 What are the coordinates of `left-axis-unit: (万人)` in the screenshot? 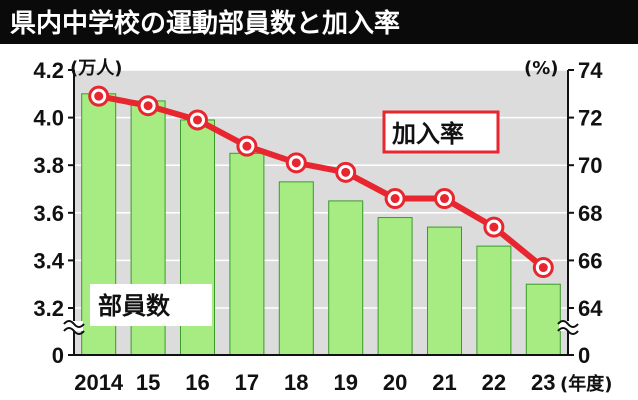 It's located at (96, 68).